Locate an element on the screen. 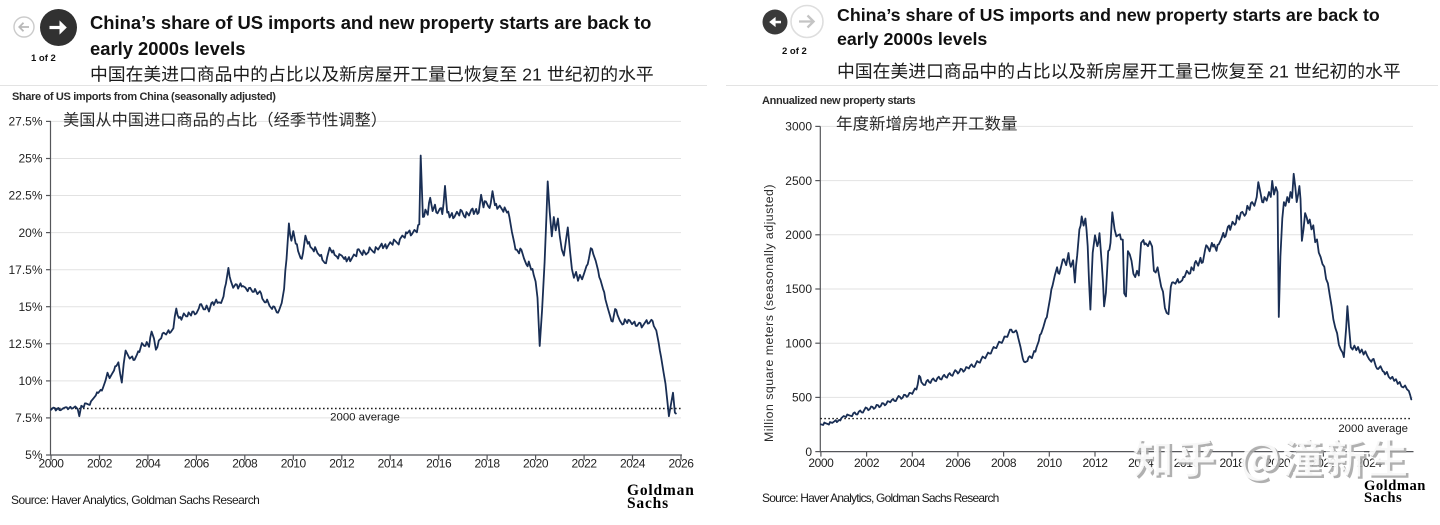  svg-text: 7.5% is located at coordinates (29, 418).